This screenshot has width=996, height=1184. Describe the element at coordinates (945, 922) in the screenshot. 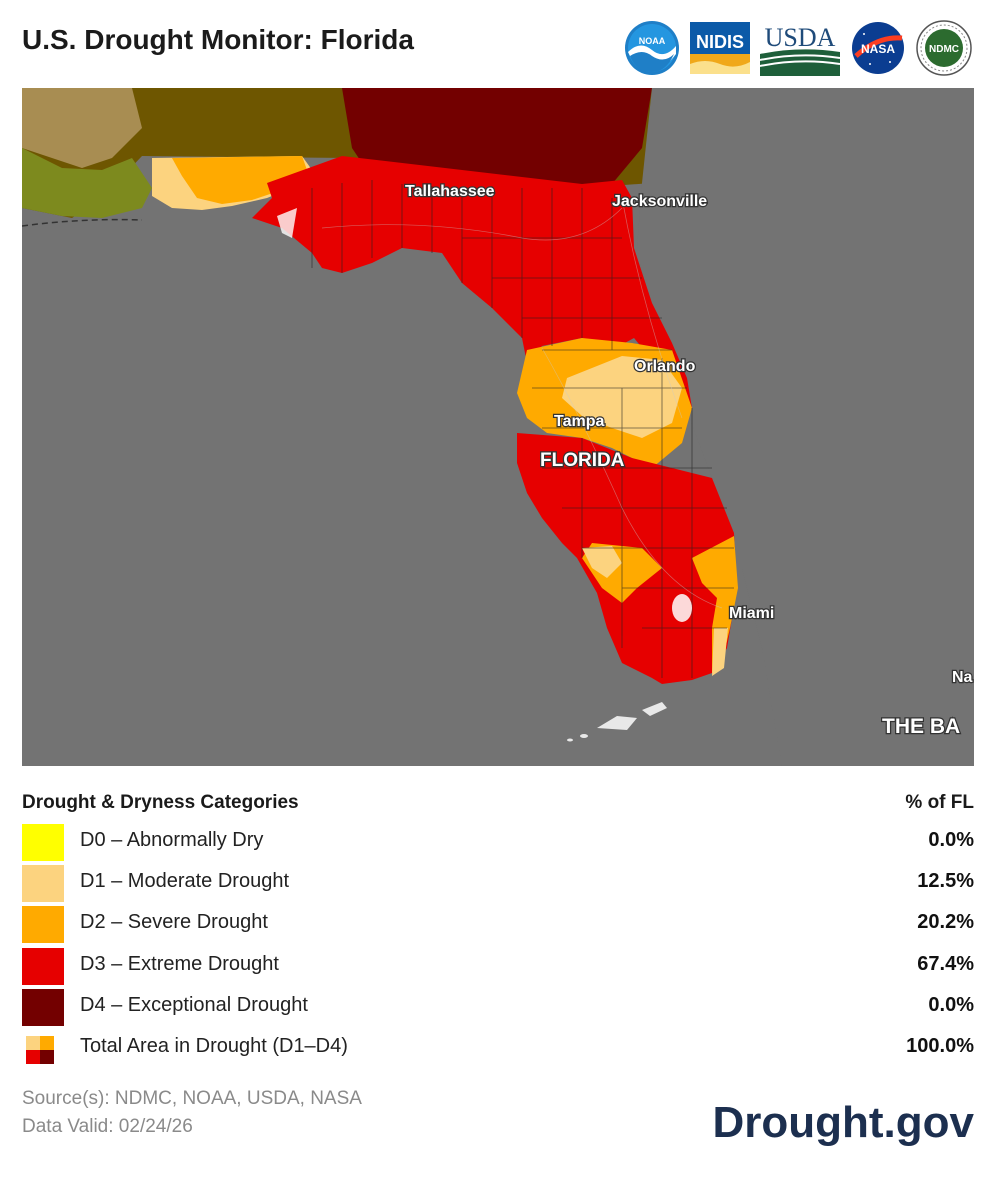

I see `legend-value: 20.2%` at that location.